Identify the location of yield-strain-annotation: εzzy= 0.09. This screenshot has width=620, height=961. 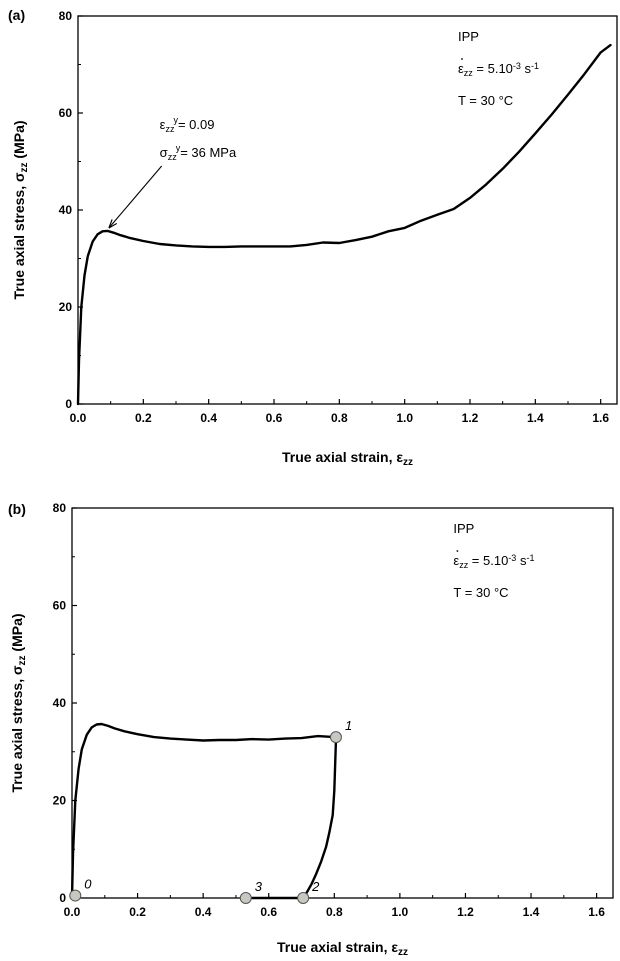
(187, 124).